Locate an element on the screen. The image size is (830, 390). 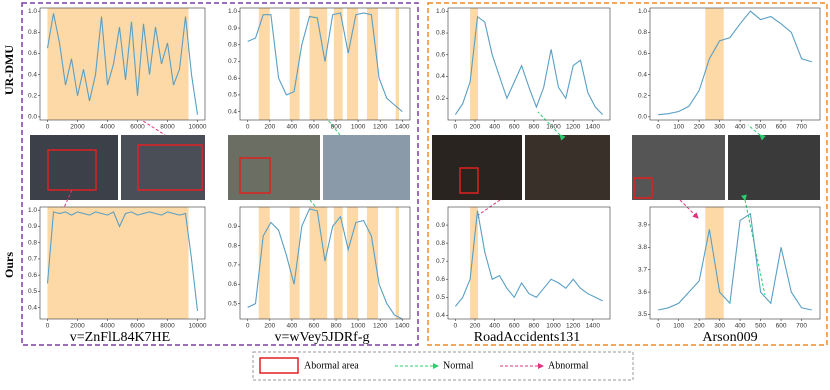
line-chart: 3.5 3.6 3.7 3.8 3.9 0 100 200 300 400 500 600 700 is located at coordinates (729, 268).